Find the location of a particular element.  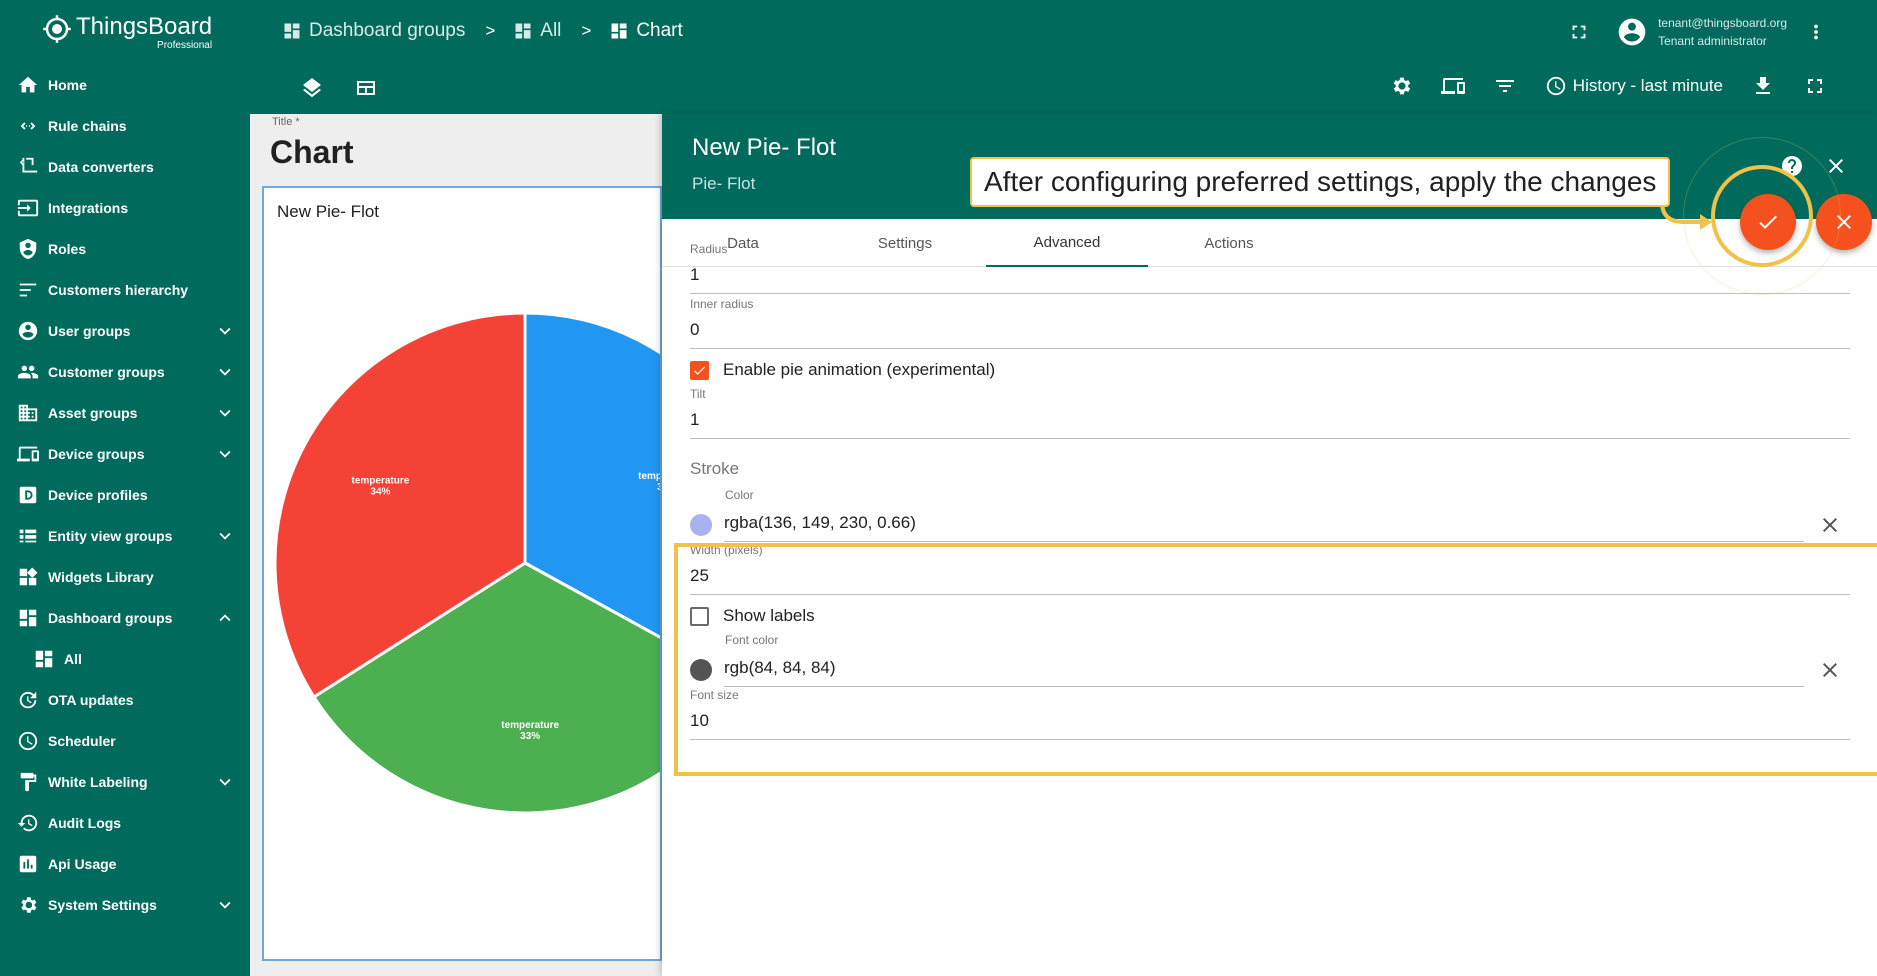

sidebar-item-label: Asset groups is located at coordinates (93, 412).